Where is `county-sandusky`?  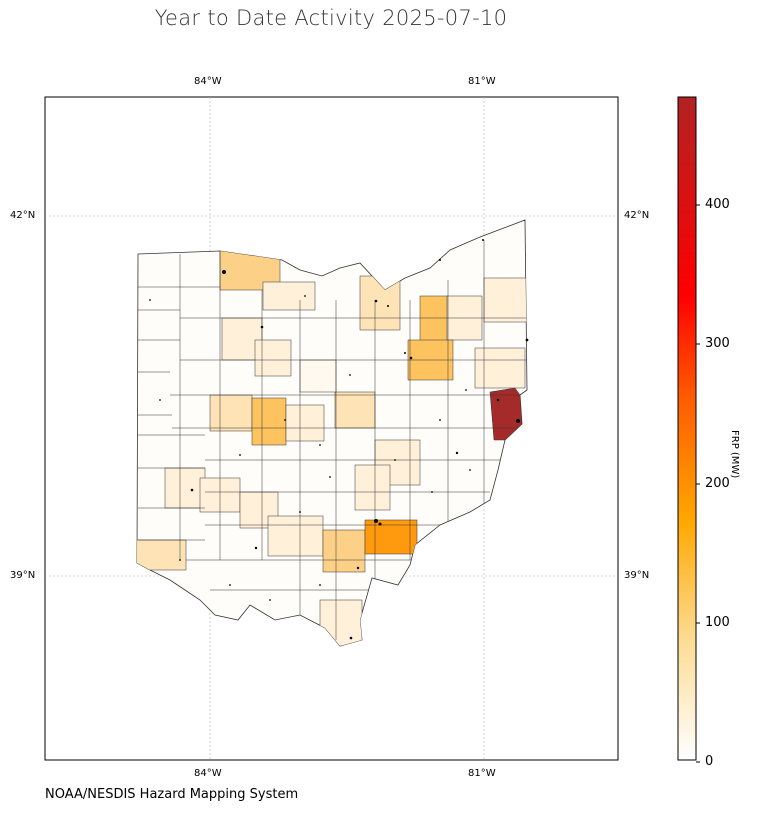
county-sandusky is located at coordinates (289, 296).